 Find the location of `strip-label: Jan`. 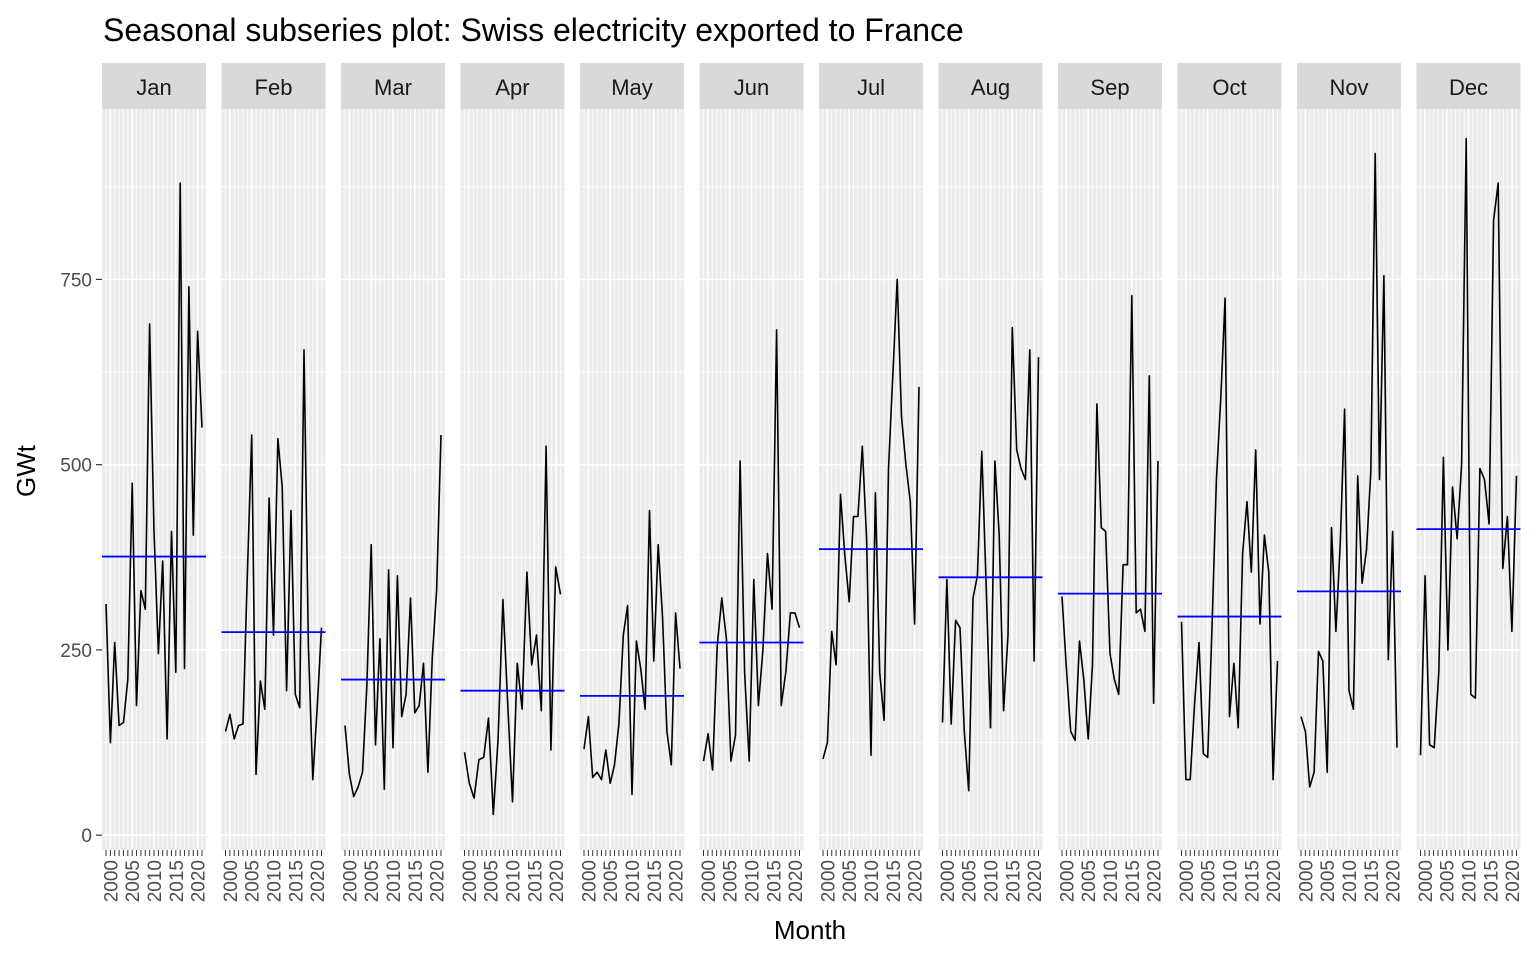

strip-label: Jan is located at coordinates (153, 87).